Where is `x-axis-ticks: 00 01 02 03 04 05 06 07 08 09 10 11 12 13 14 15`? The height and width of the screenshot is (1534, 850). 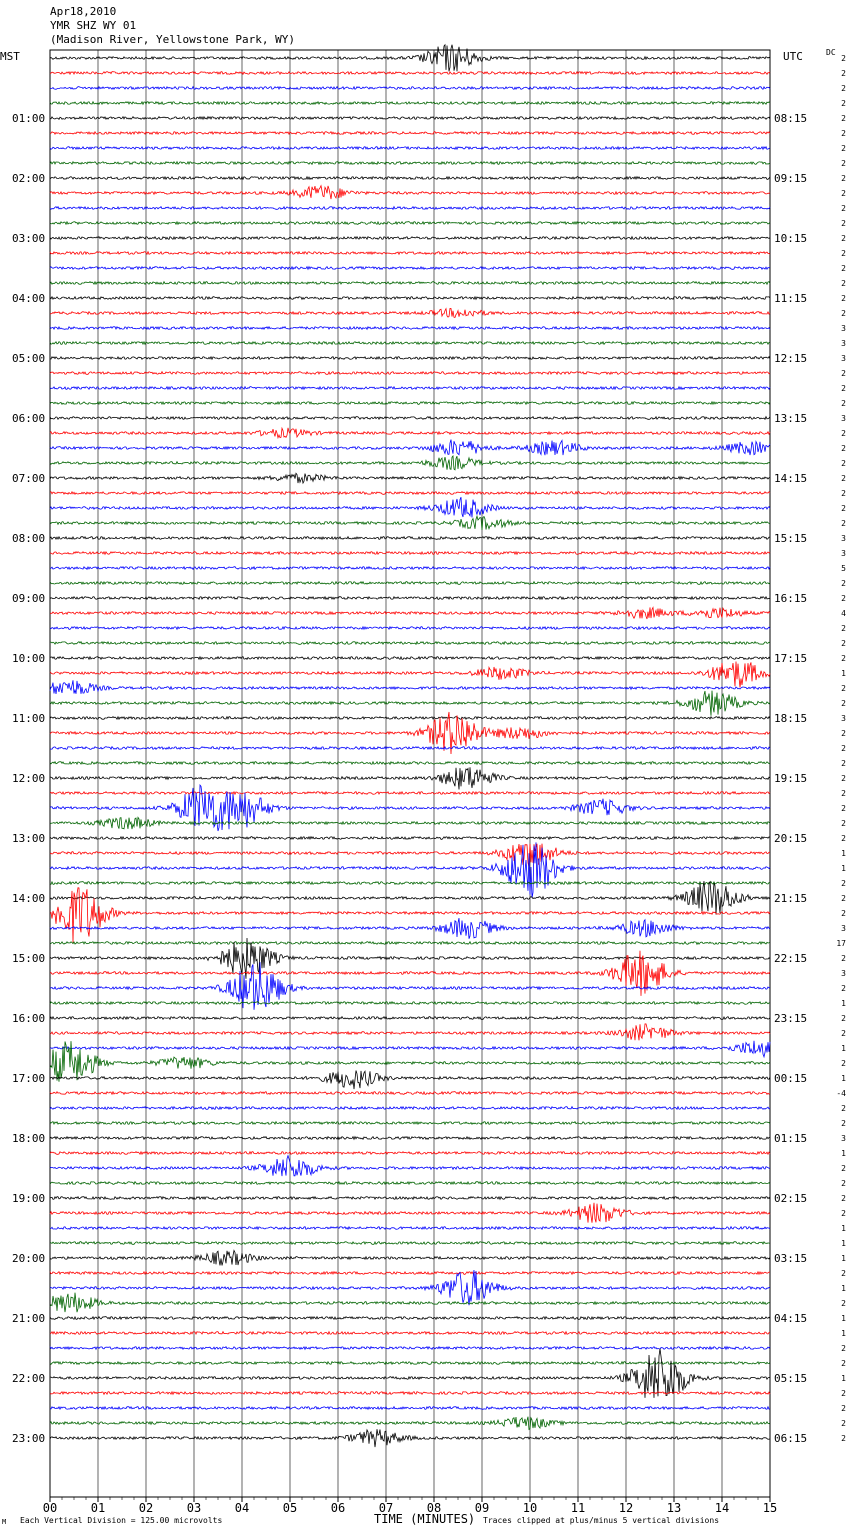 x-axis-ticks: 00 01 02 03 04 05 06 07 08 09 10 11 12 13 14 15 is located at coordinates (410, 1506).